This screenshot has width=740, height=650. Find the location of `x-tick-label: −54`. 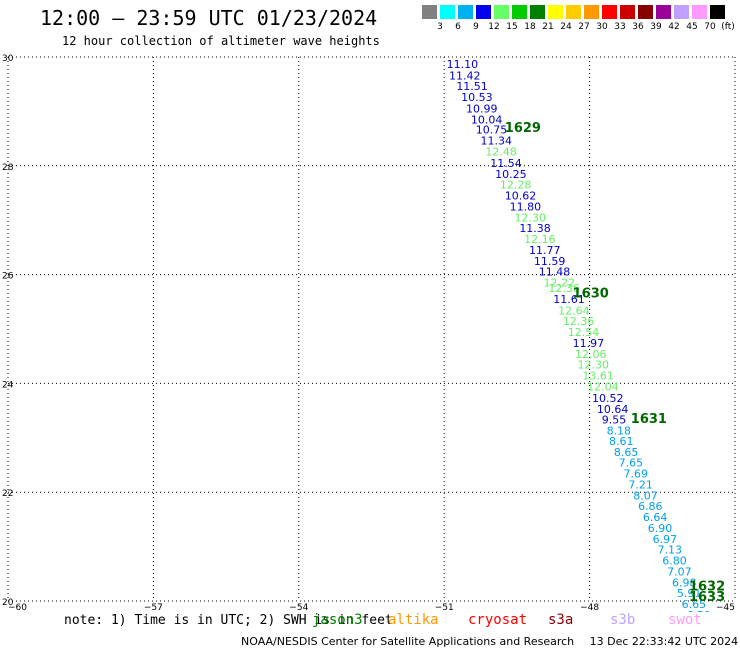

x-tick-label: −54 is located at coordinates (298, 607).